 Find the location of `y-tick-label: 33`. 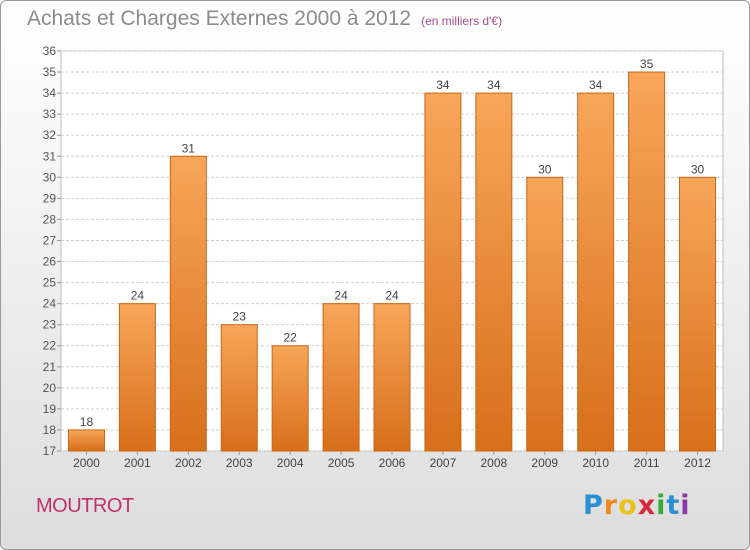

y-tick-label: 33 is located at coordinates (50, 114).